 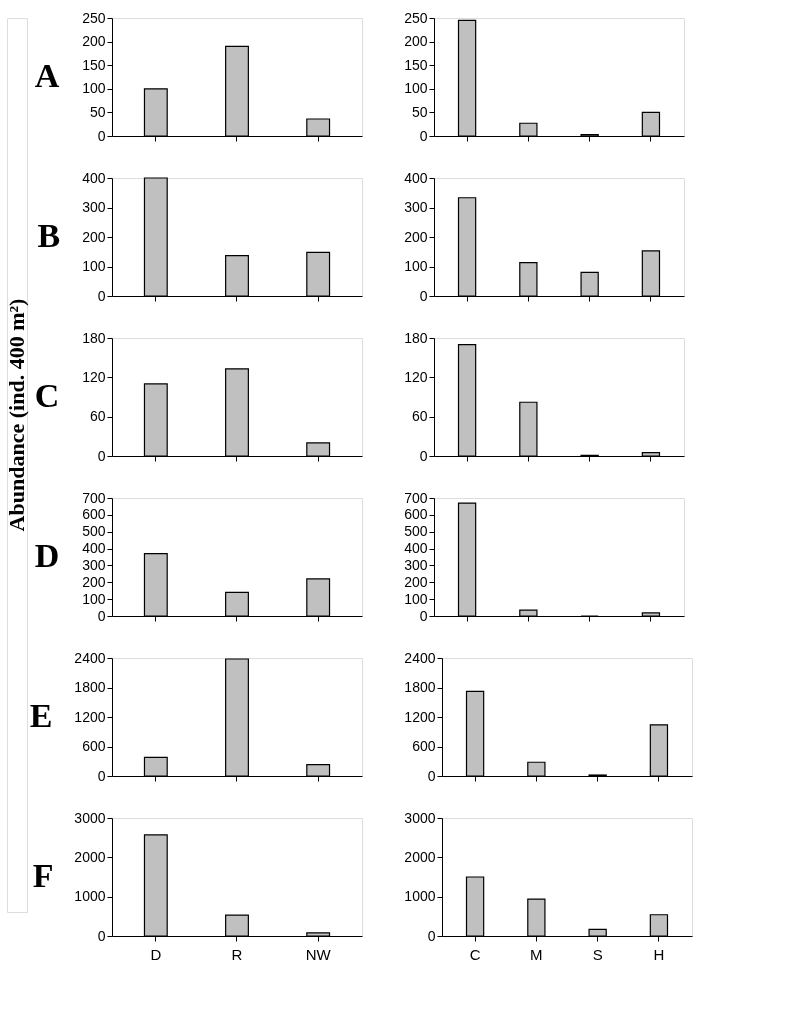 What do you see at coordinates (659, 954) in the screenshot?
I see `x-tick-label: H` at bounding box center [659, 954].